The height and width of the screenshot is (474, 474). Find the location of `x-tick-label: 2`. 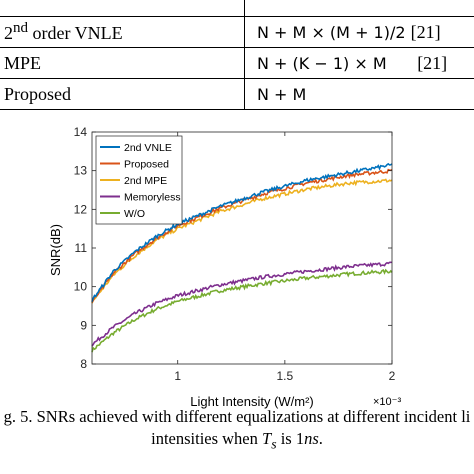

x-tick-label: 2 is located at coordinates (392, 376).